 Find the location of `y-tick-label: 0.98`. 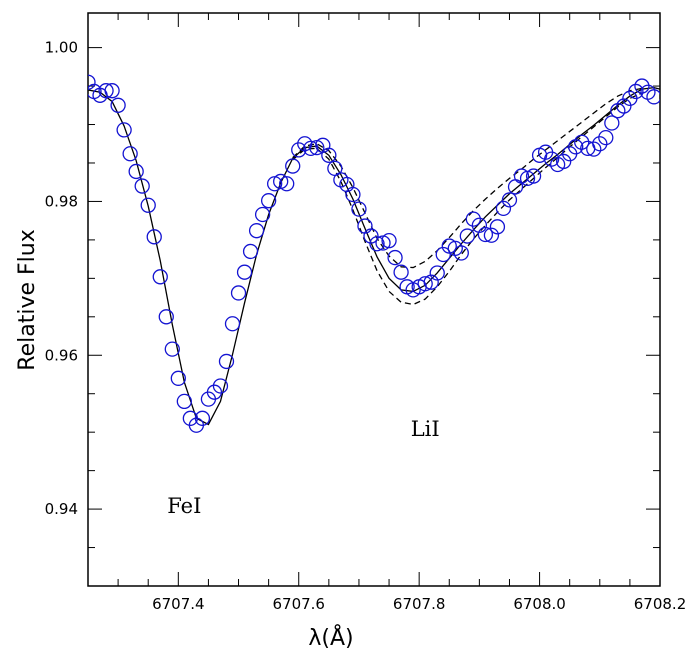

y-tick-label: 0.98 is located at coordinates (61, 201).